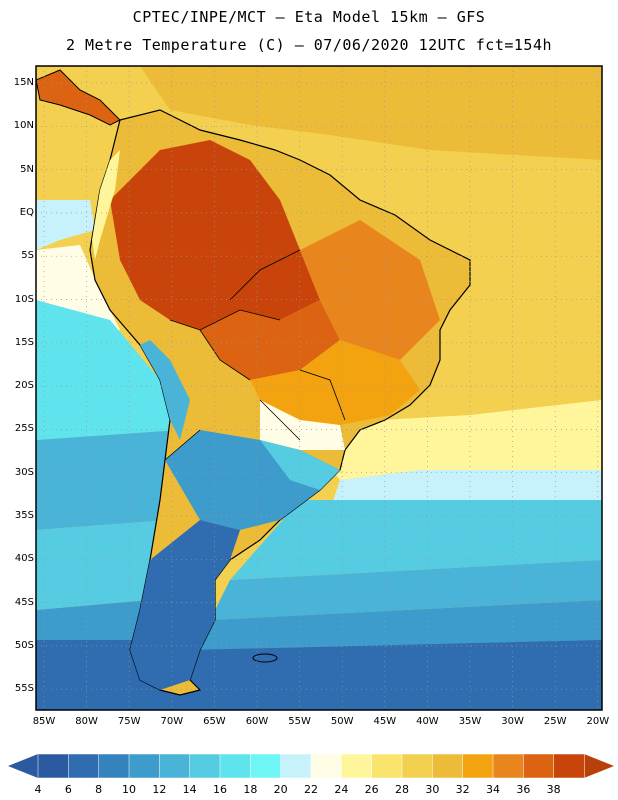  Describe the element at coordinates (215, 235) in the screenshot. I see `amazon-hot-core` at that location.